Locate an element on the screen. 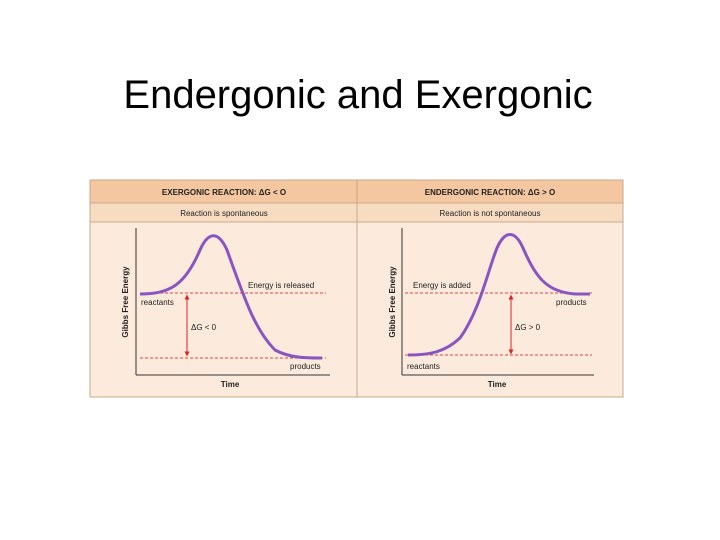 The height and width of the screenshot is (540, 720). panel-header: EXERGONIC REACTION: ΔG < O is located at coordinates (224, 192).